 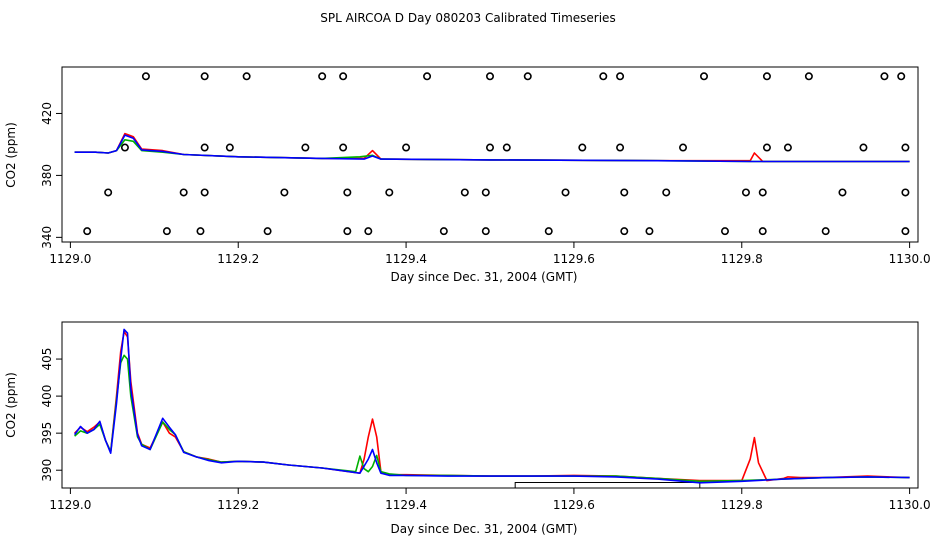 I want to click on y-tick-label: 380, so click(x=47, y=175).